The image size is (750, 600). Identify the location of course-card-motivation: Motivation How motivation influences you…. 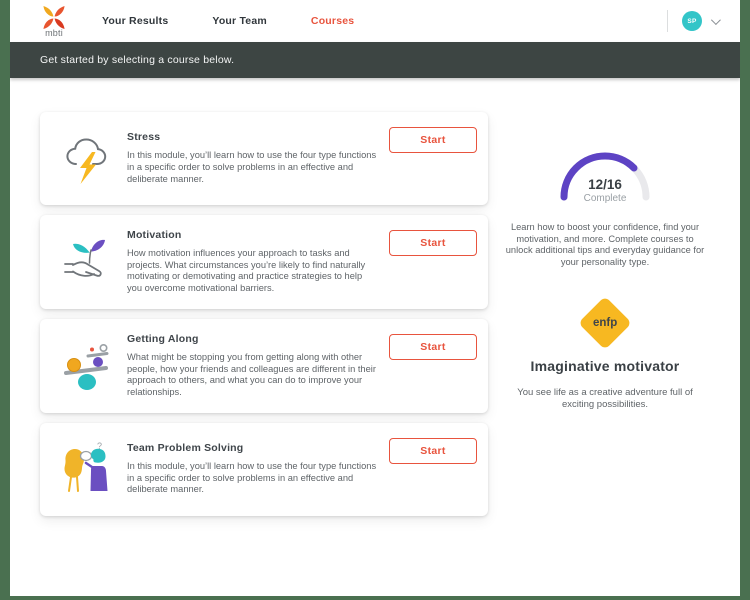
(264, 262).